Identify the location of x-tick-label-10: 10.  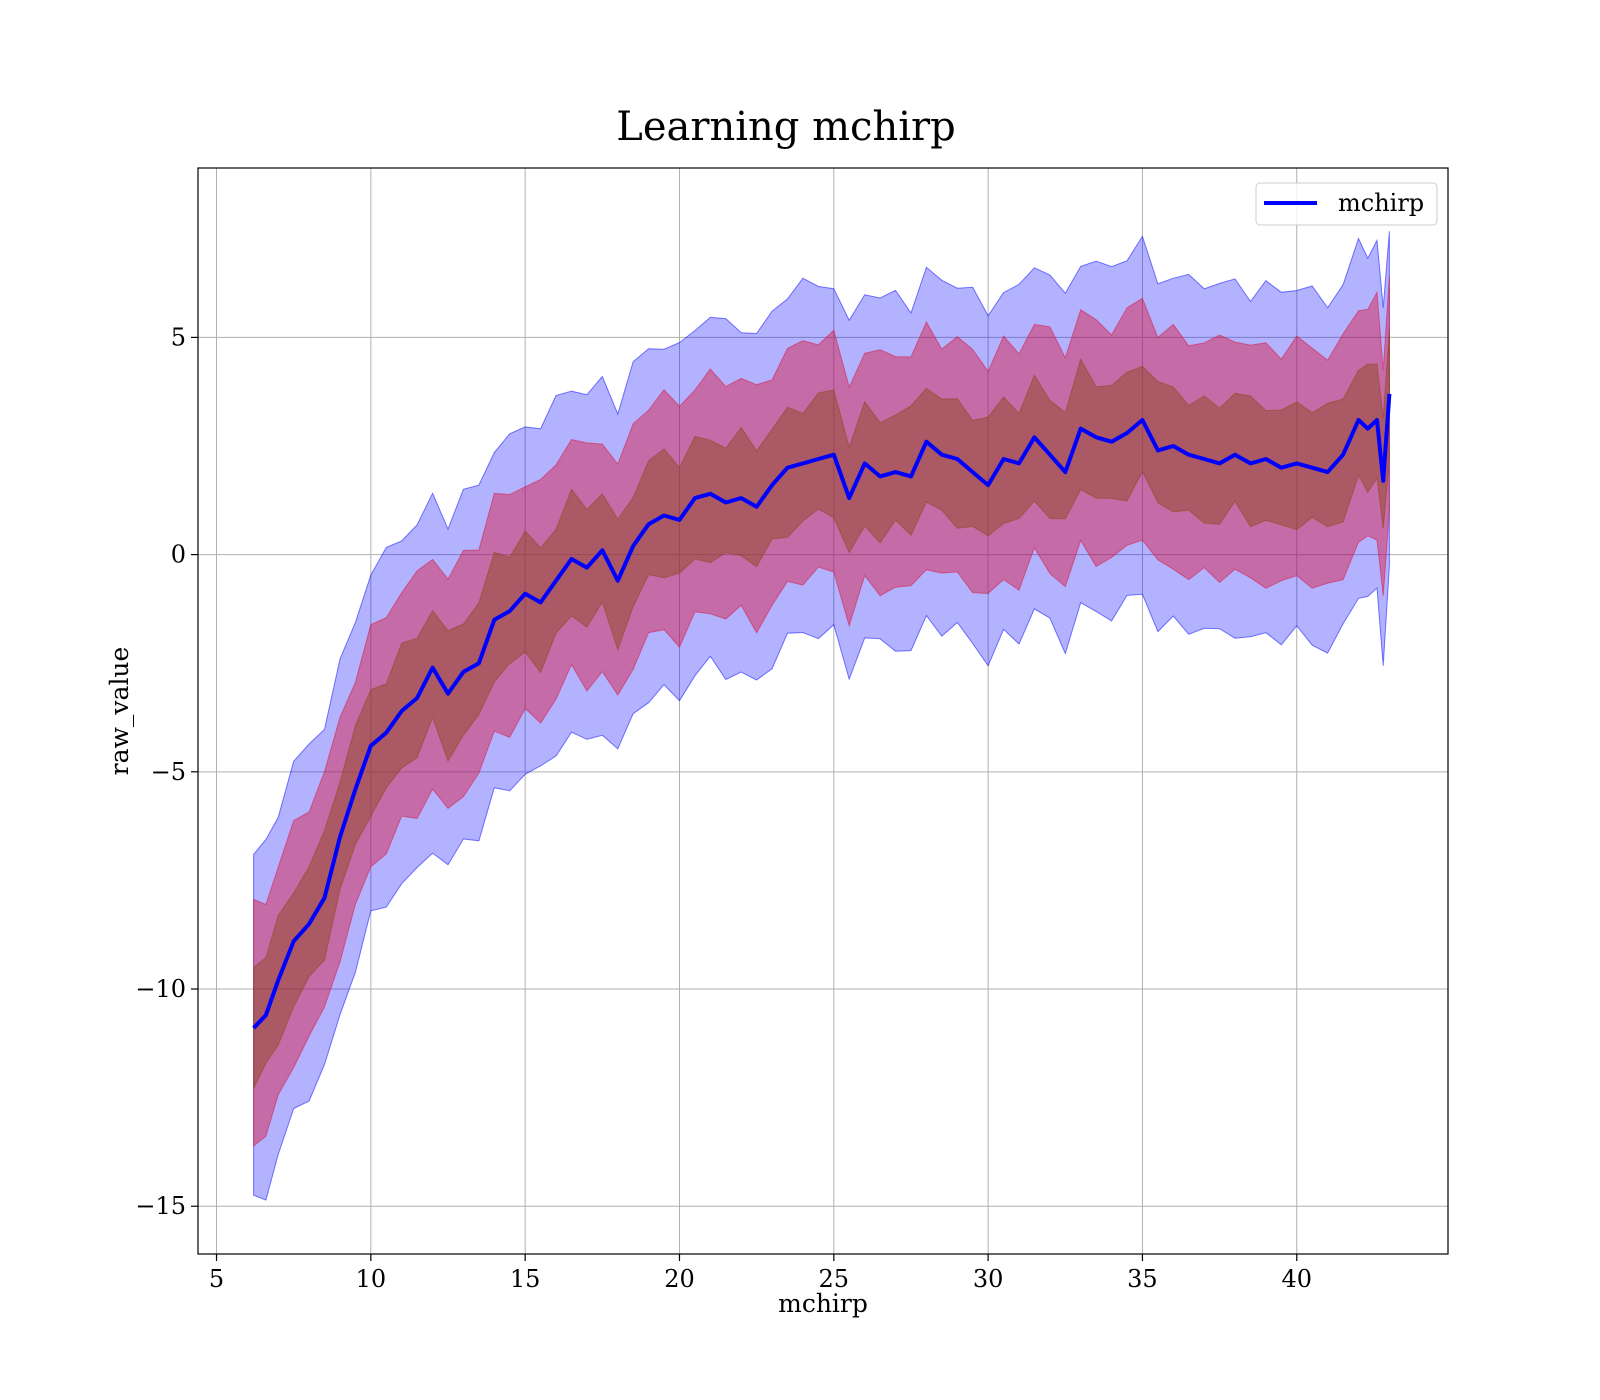
(371, 1279).